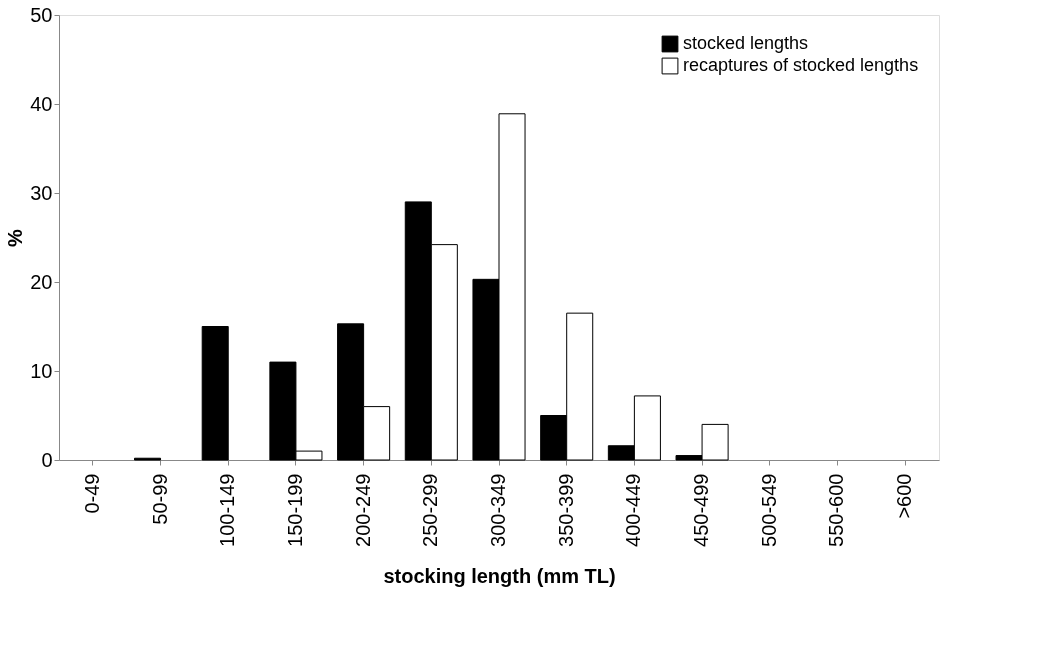 This screenshot has height=659, width=1059. Describe the element at coordinates (41, 370) in the screenshot. I see `y-tick-label: 10` at that location.